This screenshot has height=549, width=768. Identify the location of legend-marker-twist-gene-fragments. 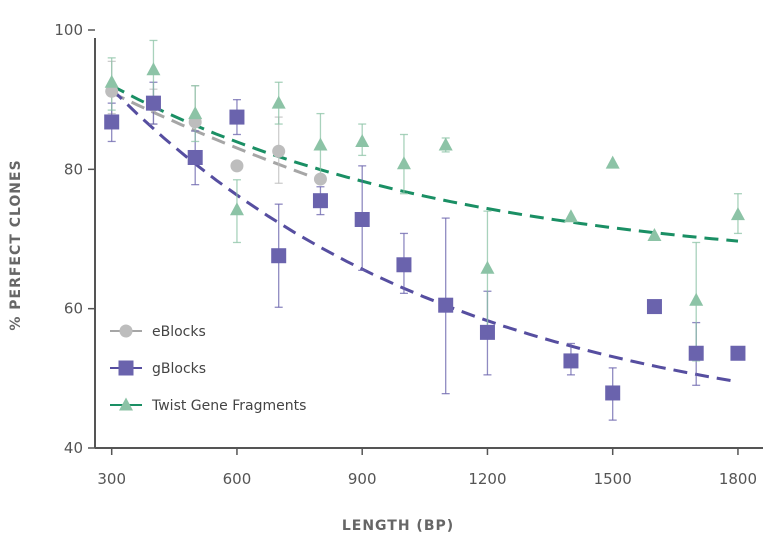
(126, 404).